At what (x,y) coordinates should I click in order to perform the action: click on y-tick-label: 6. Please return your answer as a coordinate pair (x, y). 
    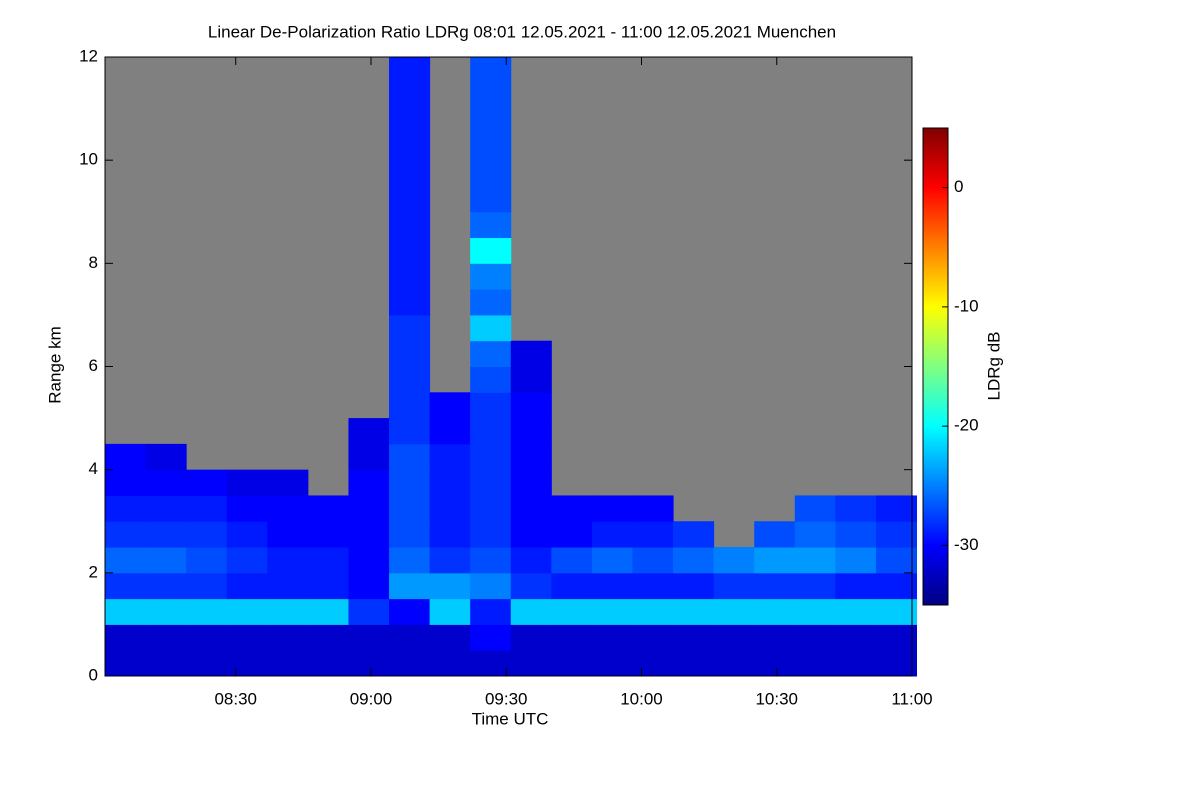
    Looking at the image, I should click on (93, 365).